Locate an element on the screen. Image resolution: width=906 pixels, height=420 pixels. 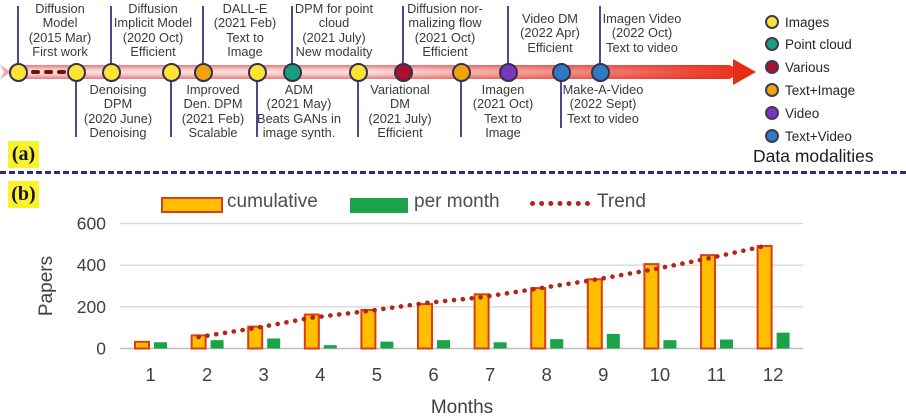
legend-dot-various is located at coordinates (772, 67).